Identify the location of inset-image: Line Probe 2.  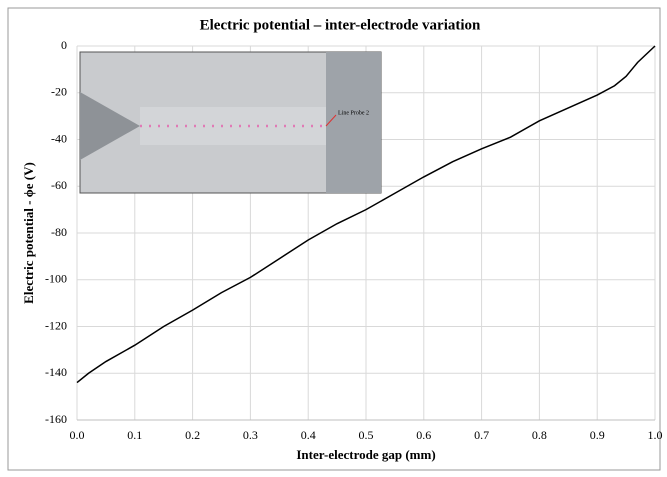
(230, 122).